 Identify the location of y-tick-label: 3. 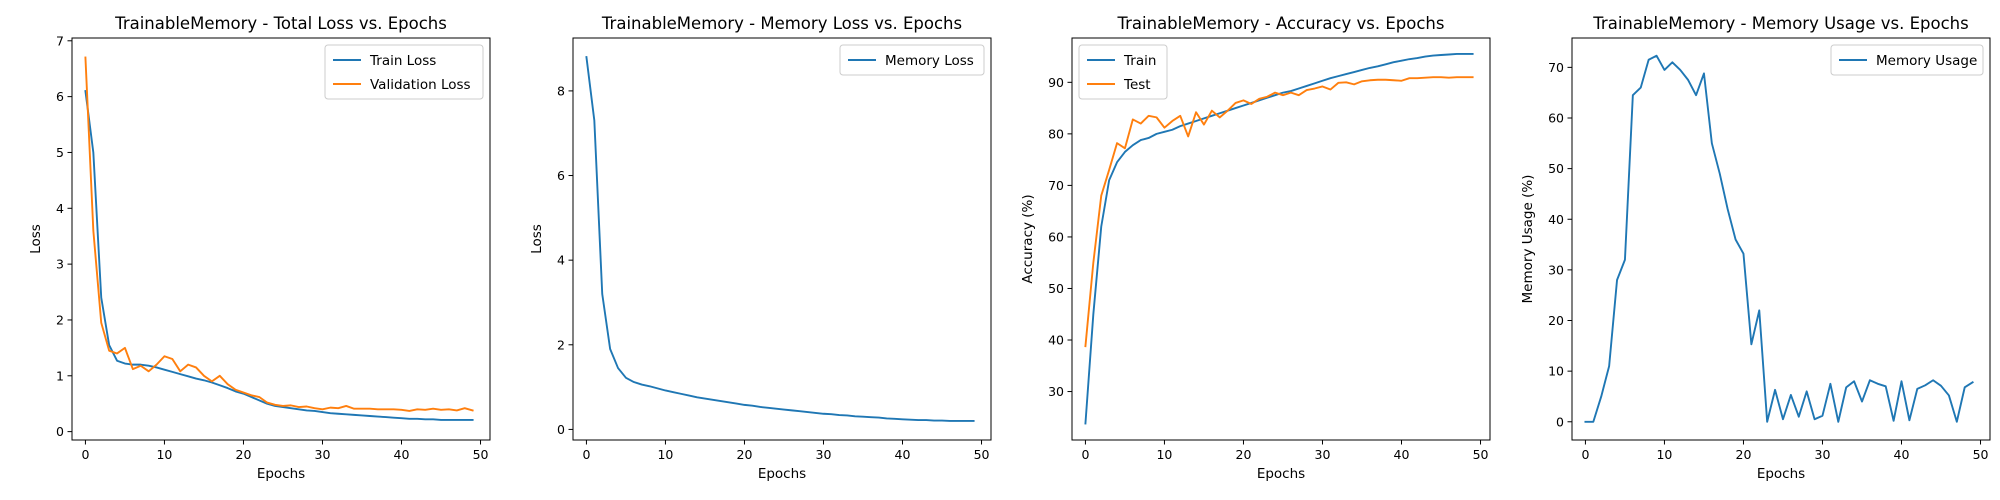
(60, 264).